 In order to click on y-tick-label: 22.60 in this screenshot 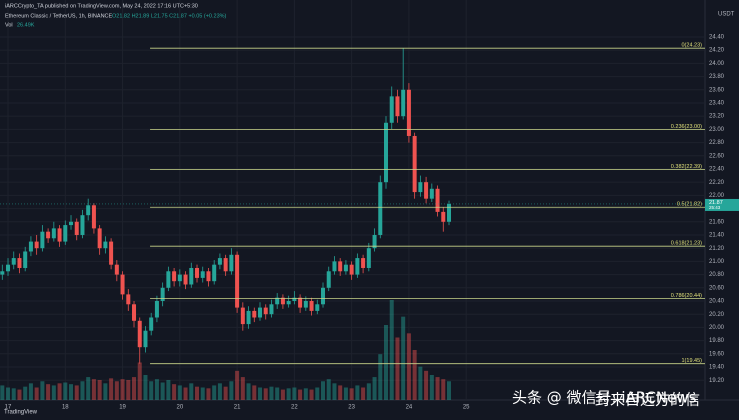, I will do `click(717, 156)`.